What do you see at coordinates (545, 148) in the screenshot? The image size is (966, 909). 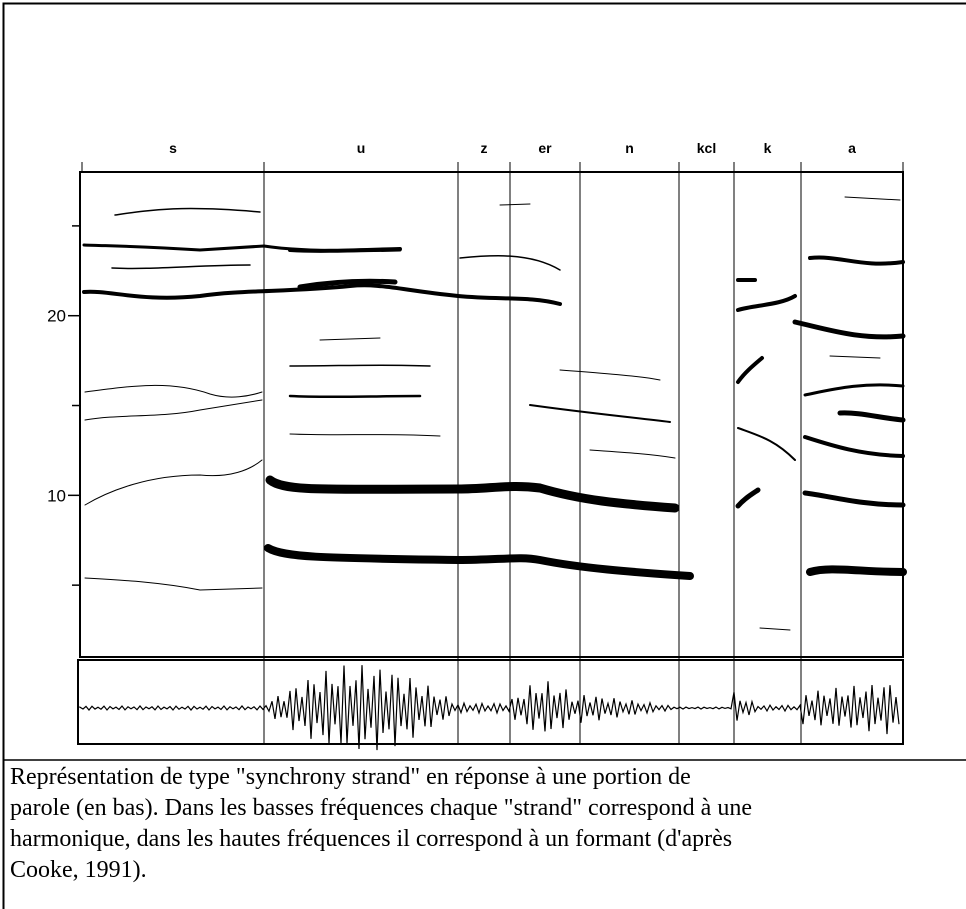 I see `segment-label: er` at bounding box center [545, 148].